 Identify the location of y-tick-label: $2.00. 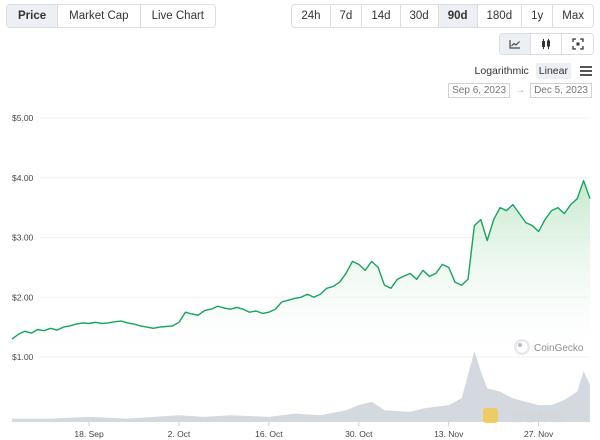
(23, 297).